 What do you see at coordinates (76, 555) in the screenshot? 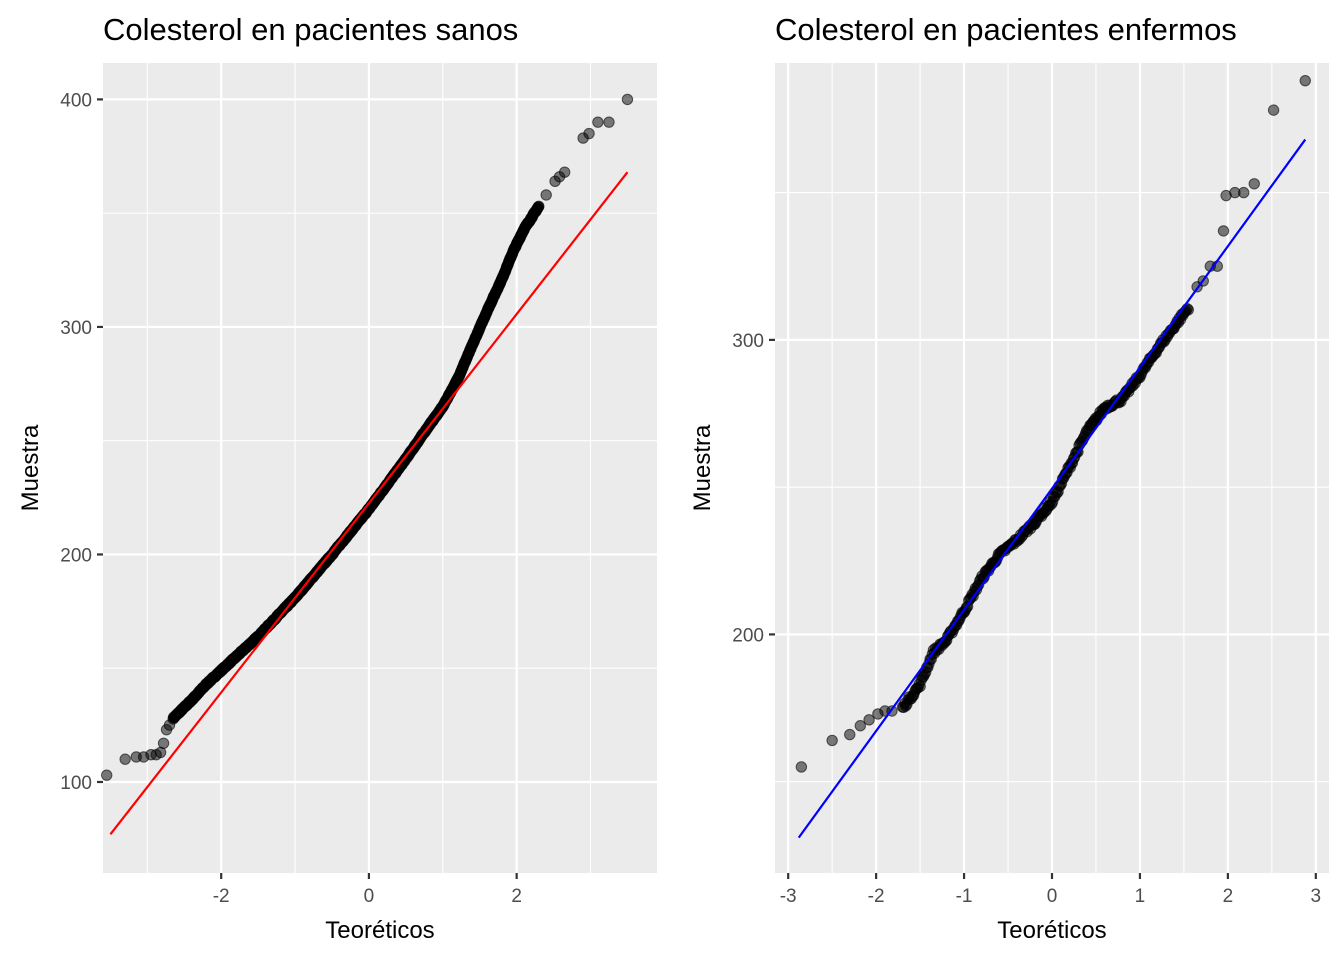
I see `healthy-y-tick-label: 200` at bounding box center [76, 555].